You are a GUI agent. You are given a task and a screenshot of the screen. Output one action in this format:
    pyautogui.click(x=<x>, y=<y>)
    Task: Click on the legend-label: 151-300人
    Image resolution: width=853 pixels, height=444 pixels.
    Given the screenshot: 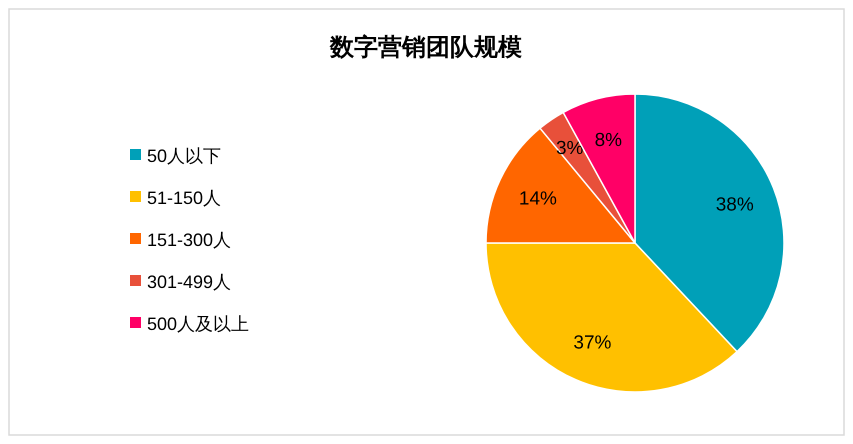 What is the action you would take?
    pyautogui.click(x=189, y=240)
    